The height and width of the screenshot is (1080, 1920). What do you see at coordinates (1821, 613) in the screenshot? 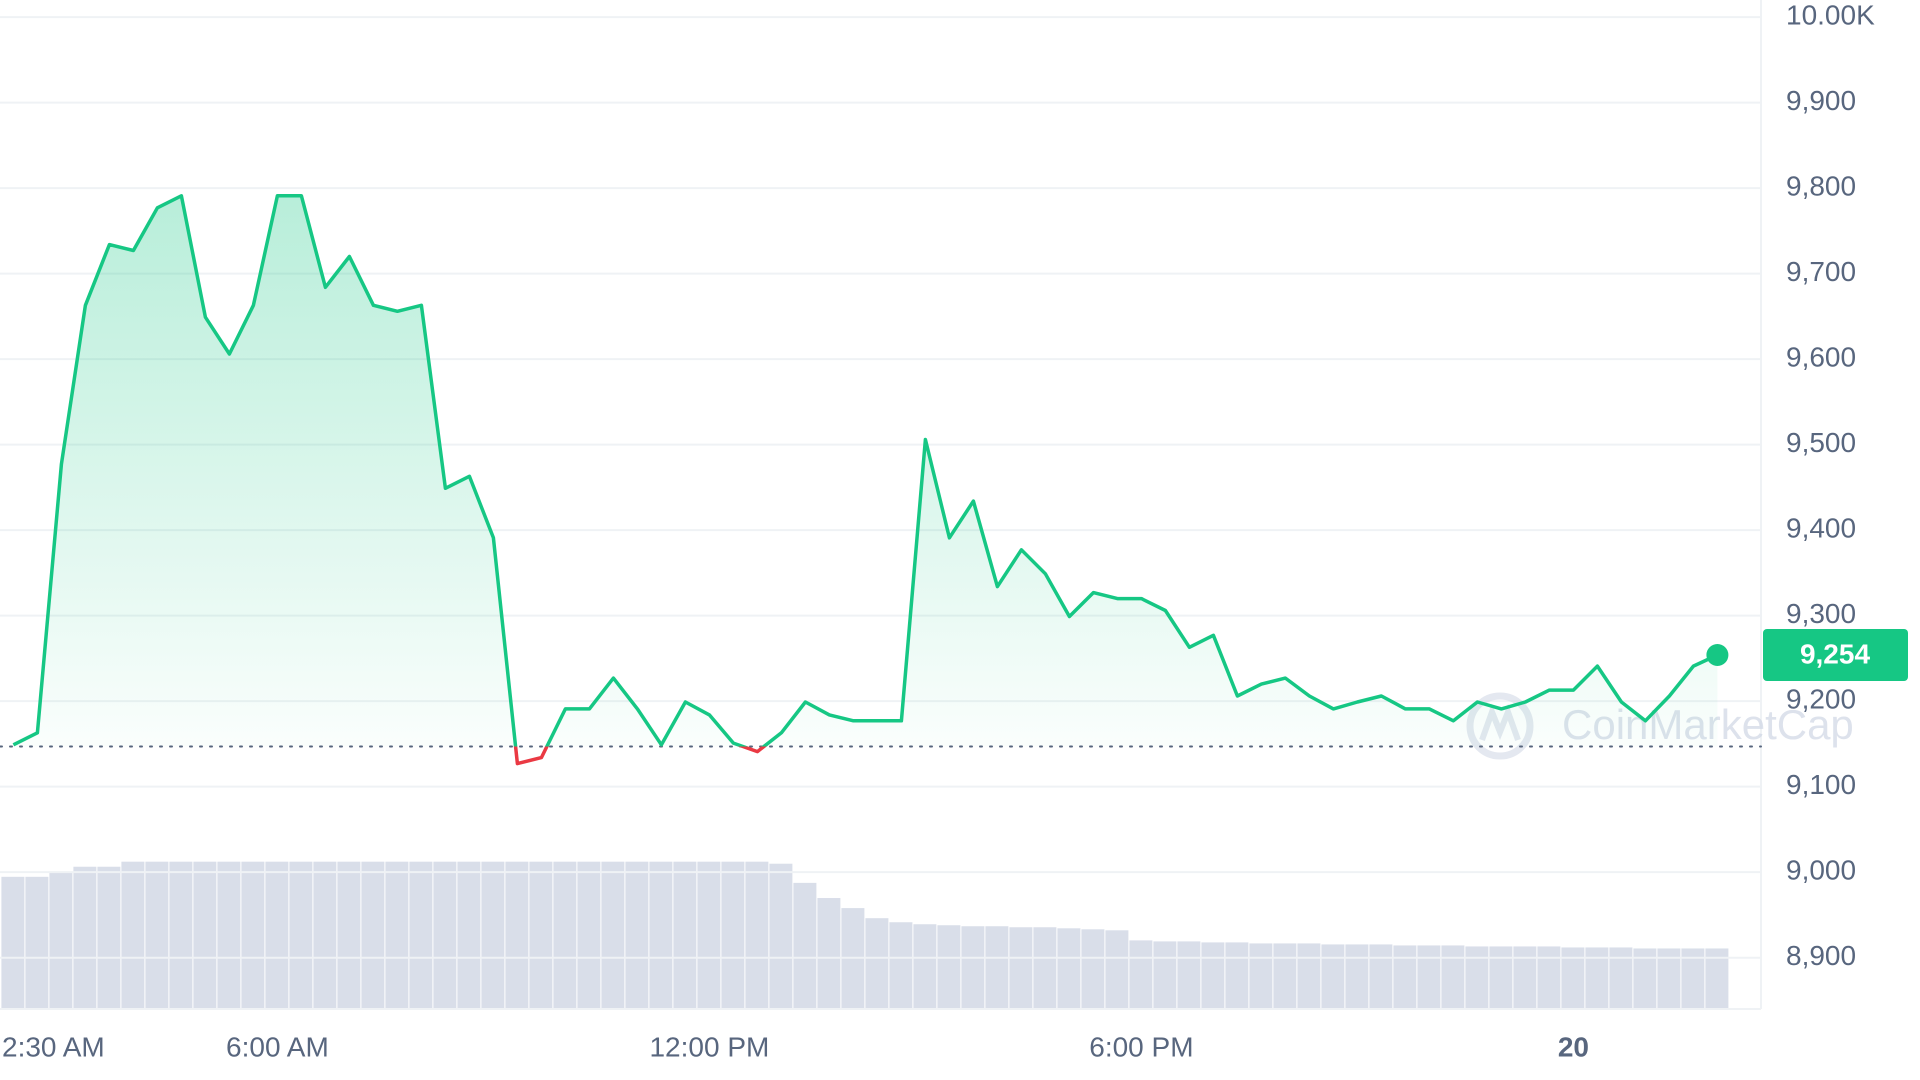
I see `y-tick-label: 9,300` at bounding box center [1821, 613].